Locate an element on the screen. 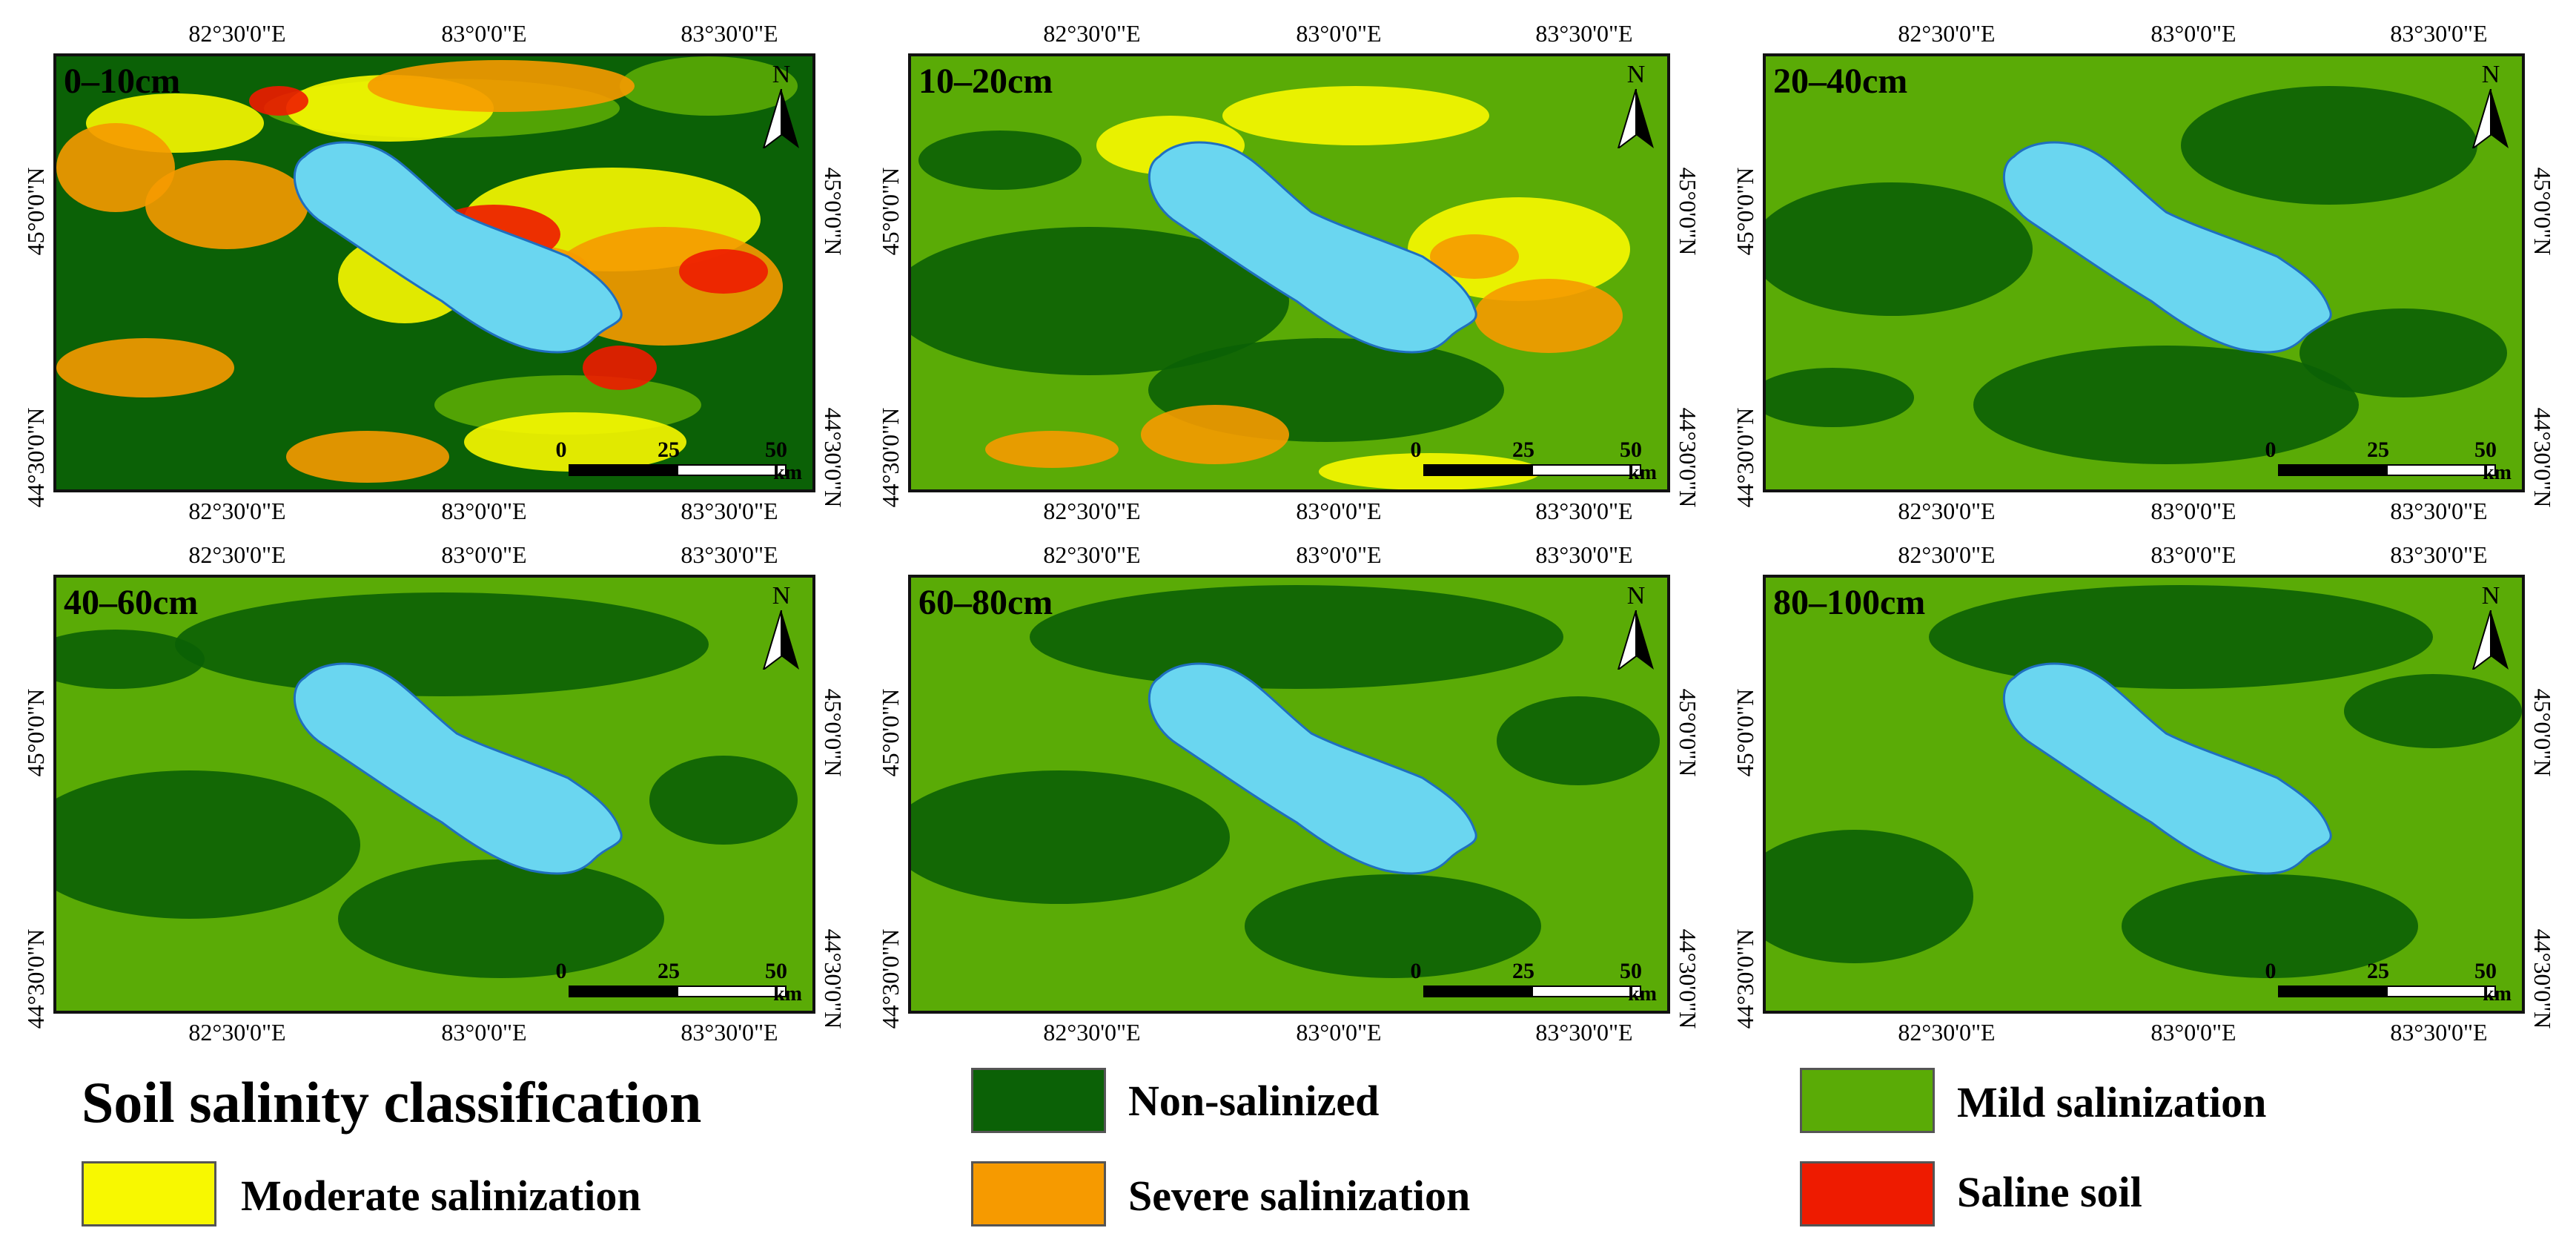 Image resolution: width=2576 pixels, height=1248 pixels. depth-label: 80–100cm is located at coordinates (1849, 602).